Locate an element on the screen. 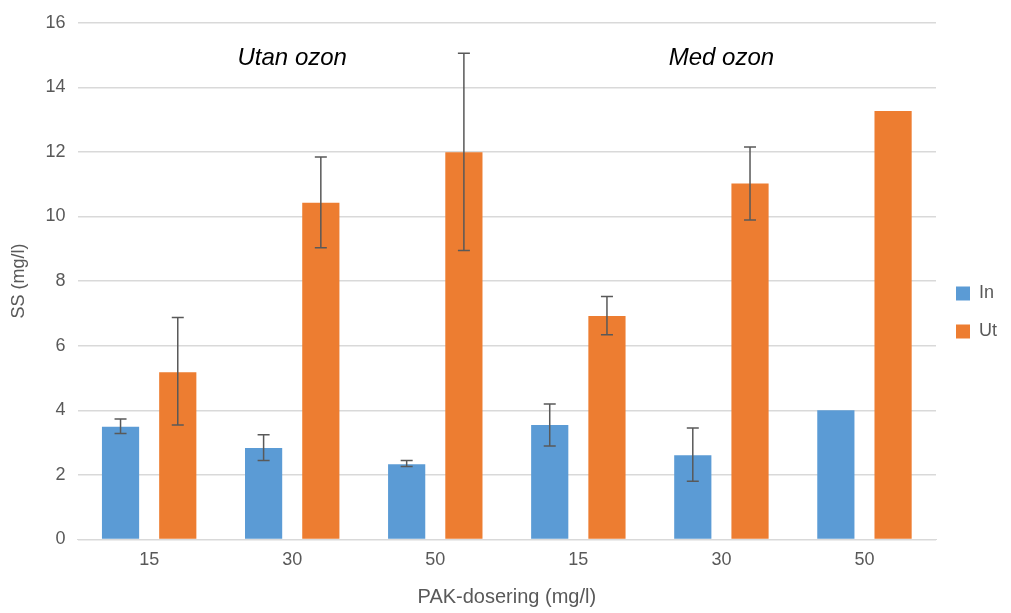 This screenshot has width=1011, height=613. annotation: Utan ozon is located at coordinates (292, 57).